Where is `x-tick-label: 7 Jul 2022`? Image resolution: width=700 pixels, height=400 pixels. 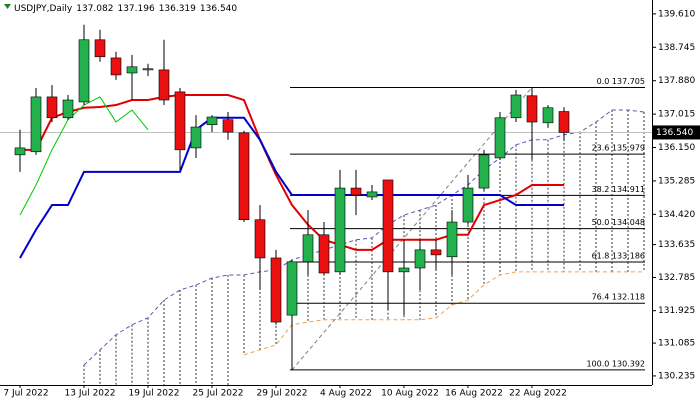
x-tick-label: 7 Jul 2022 is located at coordinates (25, 394).